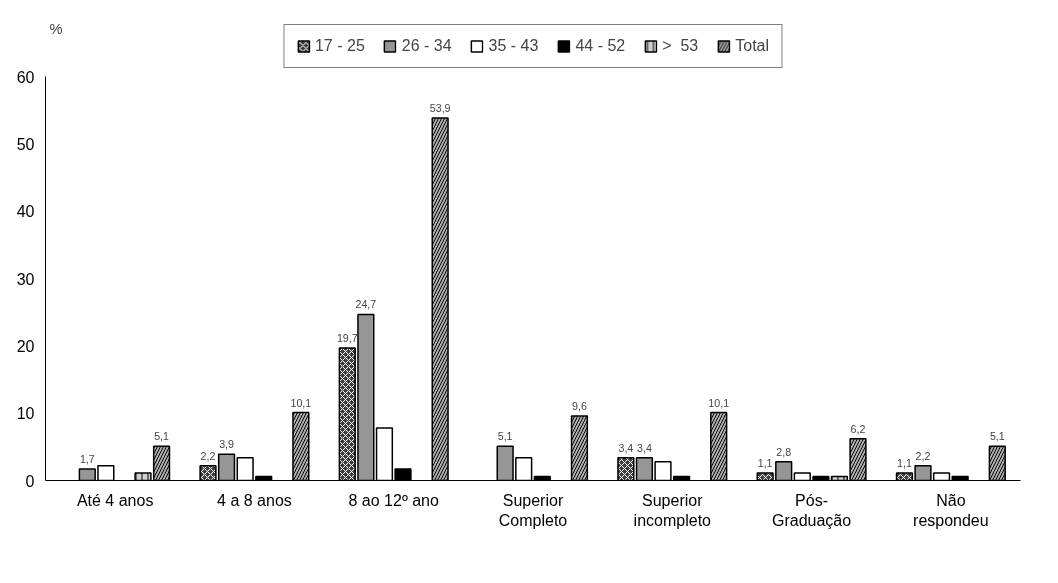 The height and width of the screenshot is (583, 1058). What do you see at coordinates (680, 46) in the screenshot?
I see `legend-label: > 53` at bounding box center [680, 46].